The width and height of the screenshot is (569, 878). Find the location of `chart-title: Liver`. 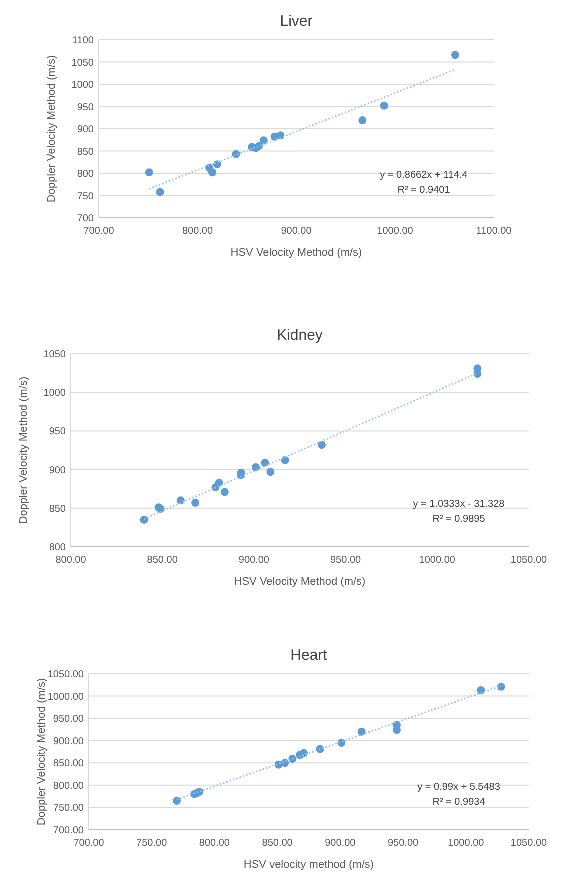

chart-title: Liver is located at coordinates (296, 21).